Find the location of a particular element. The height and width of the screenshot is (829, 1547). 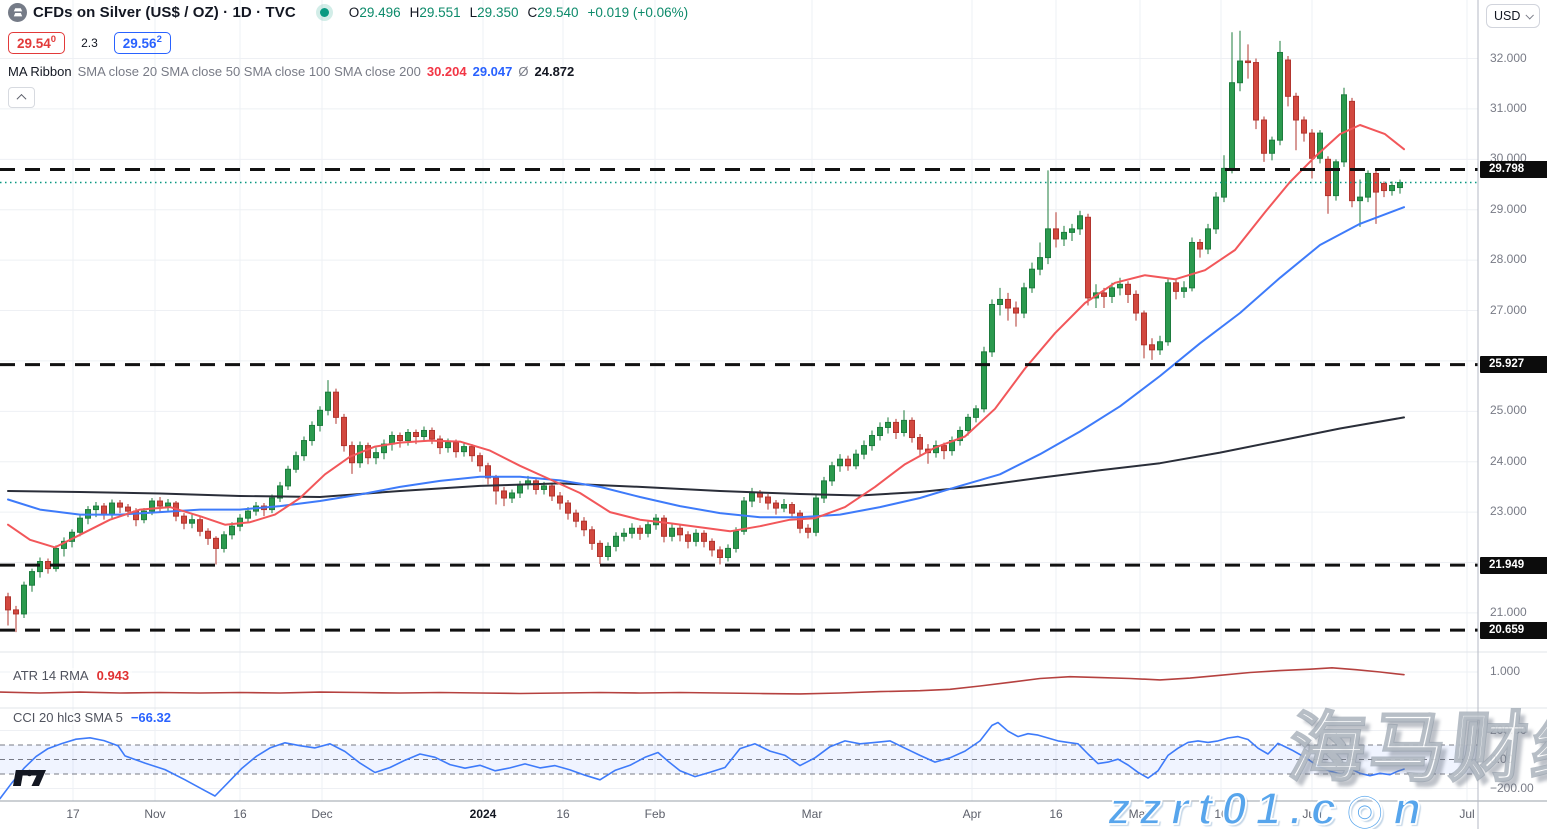

collapse-legend-button is located at coordinates (21, 97).